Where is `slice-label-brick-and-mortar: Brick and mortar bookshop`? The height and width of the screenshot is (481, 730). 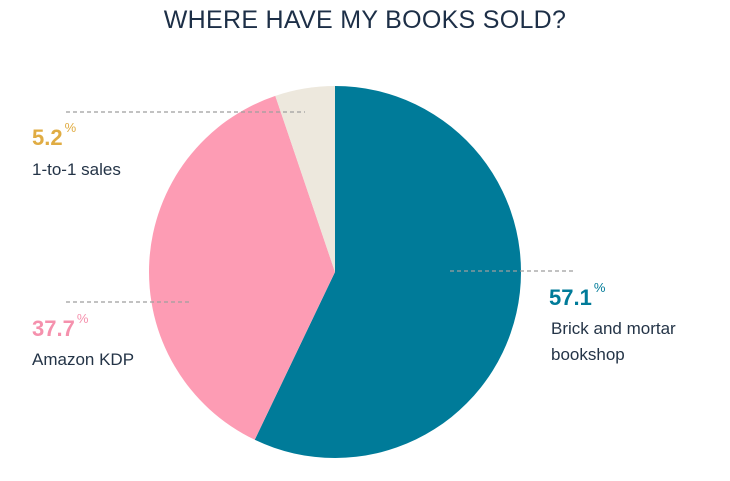 slice-label-brick-and-mortar: Brick and mortar bookshop is located at coordinates (613, 341).